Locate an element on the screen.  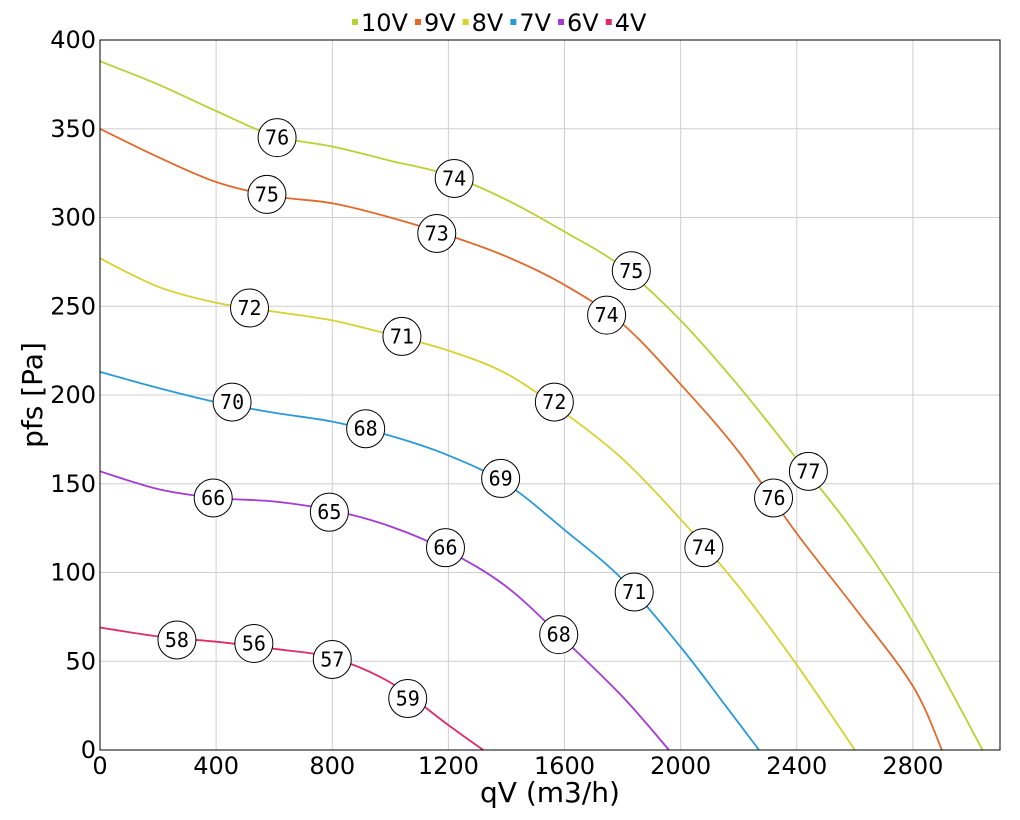
noise-label-4v: 58 is located at coordinates (177, 640).